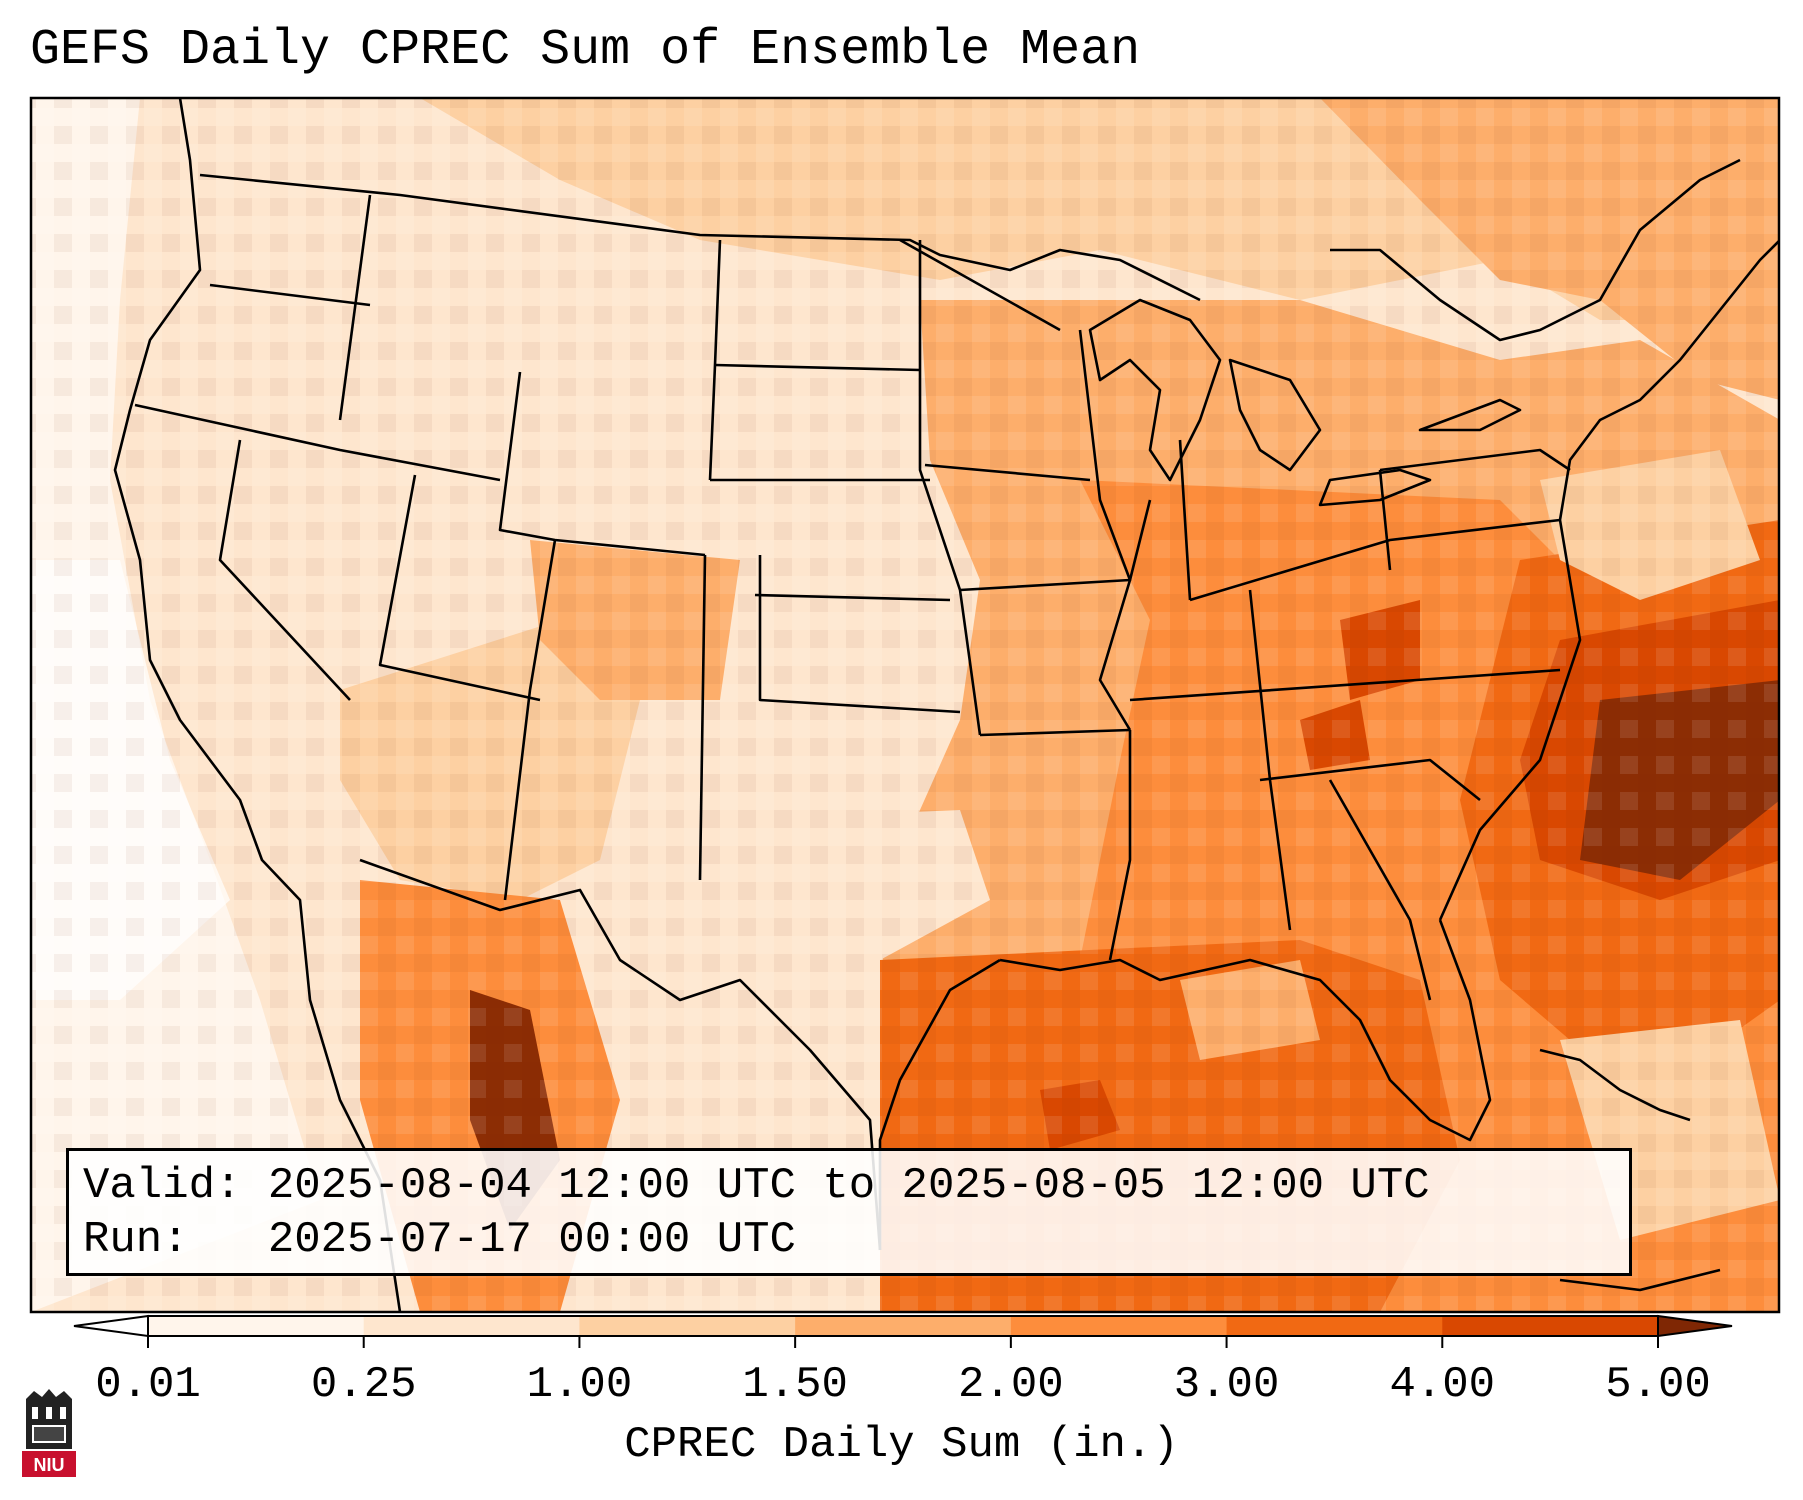 Image resolution: width=1803 pixels, height=1500 pixels. I want to click on colorbar-frame, so click(903, 1326).